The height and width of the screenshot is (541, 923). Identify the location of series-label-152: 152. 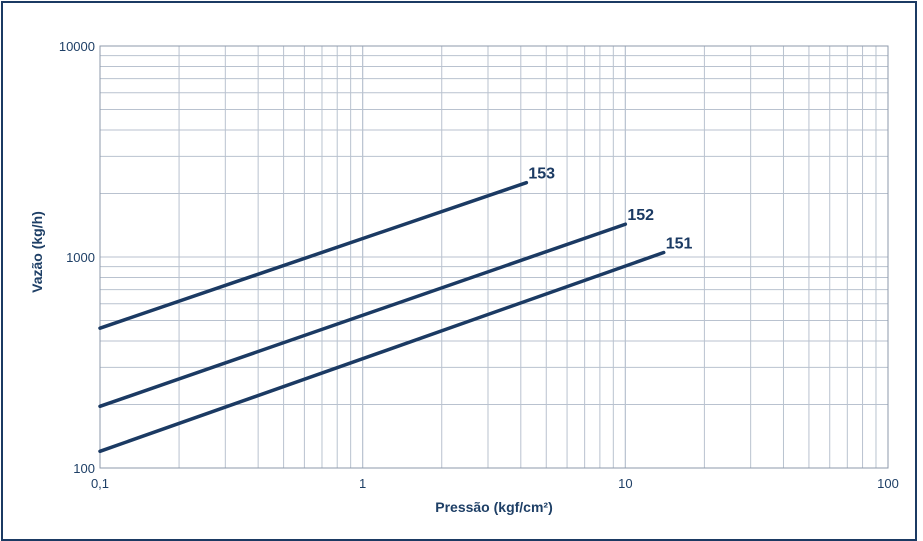
(640, 215).